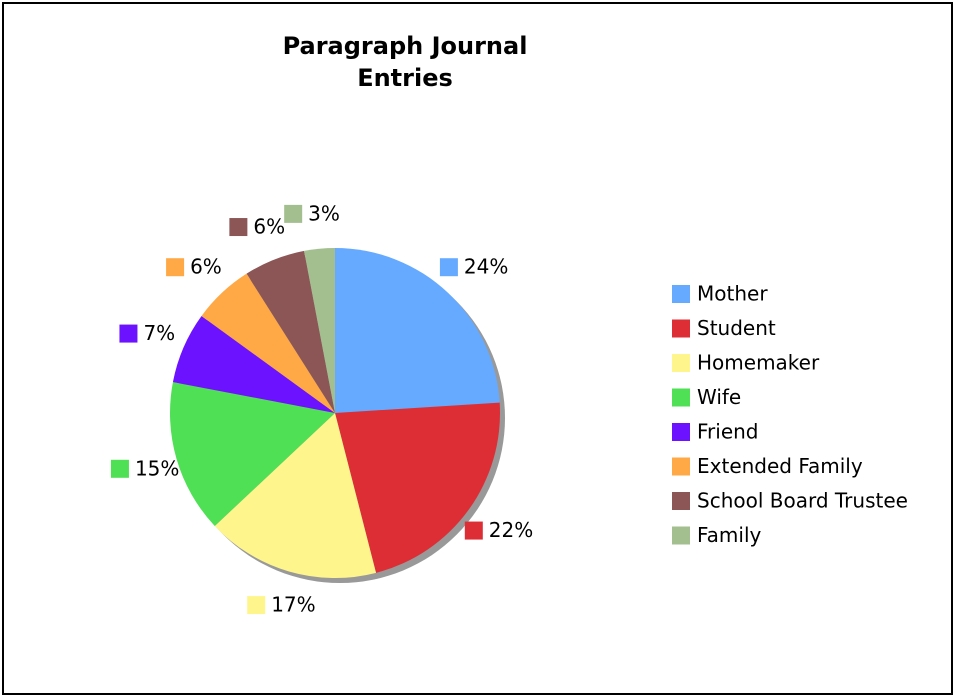 This screenshot has width=956, height=698. Describe the element at coordinates (324, 213) in the screenshot. I see `data-label: 3%` at that location.